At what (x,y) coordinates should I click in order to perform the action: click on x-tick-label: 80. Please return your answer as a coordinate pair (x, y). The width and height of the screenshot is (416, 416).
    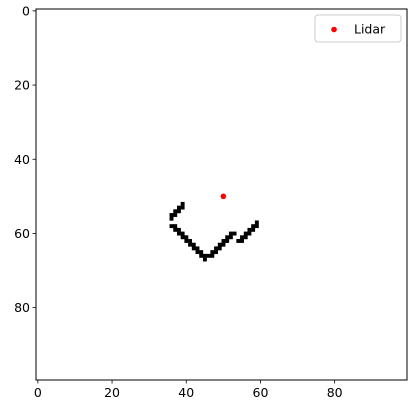
    Looking at the image, I should click on (335, 392).